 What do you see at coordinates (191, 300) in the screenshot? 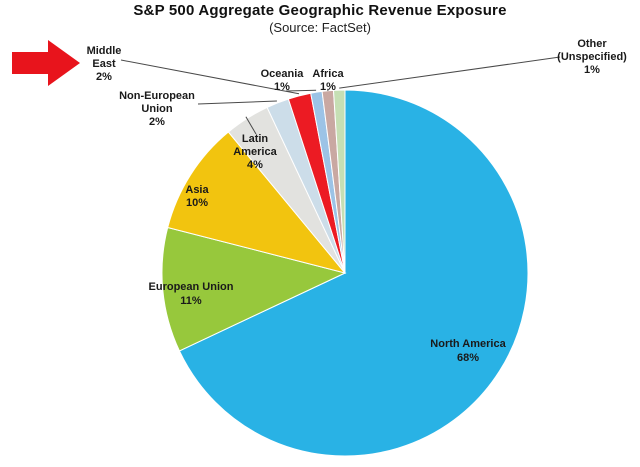
I see `slice-pct-text: 11%` at bounding box center [191, 300].